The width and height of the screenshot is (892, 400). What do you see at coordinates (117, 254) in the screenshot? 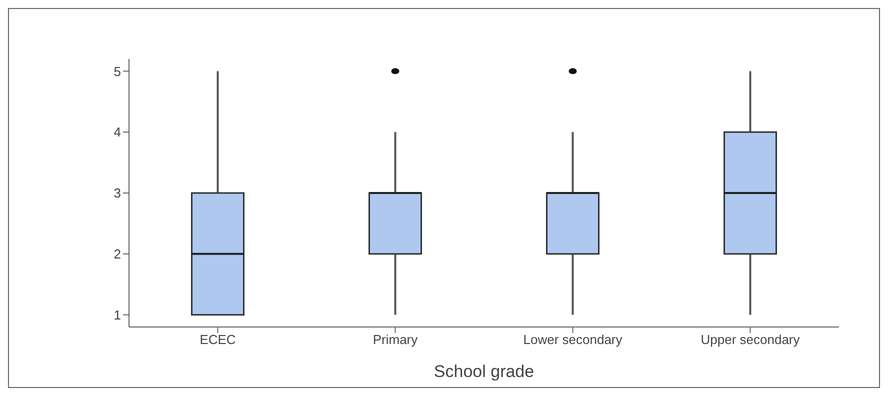
I see `y-tick-label: 2` at bounding box center [117, 254].